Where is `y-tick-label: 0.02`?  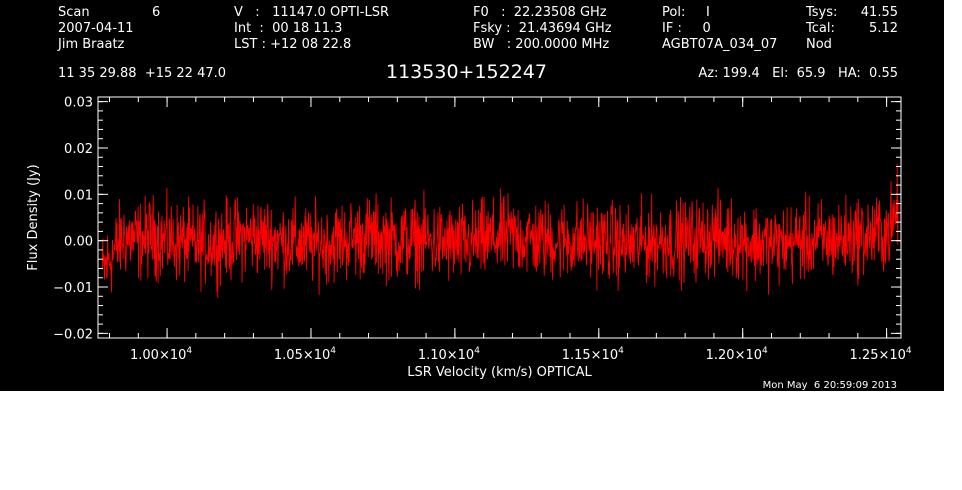
y-tick-label: 0.02 is located at coordinates (78, 149).